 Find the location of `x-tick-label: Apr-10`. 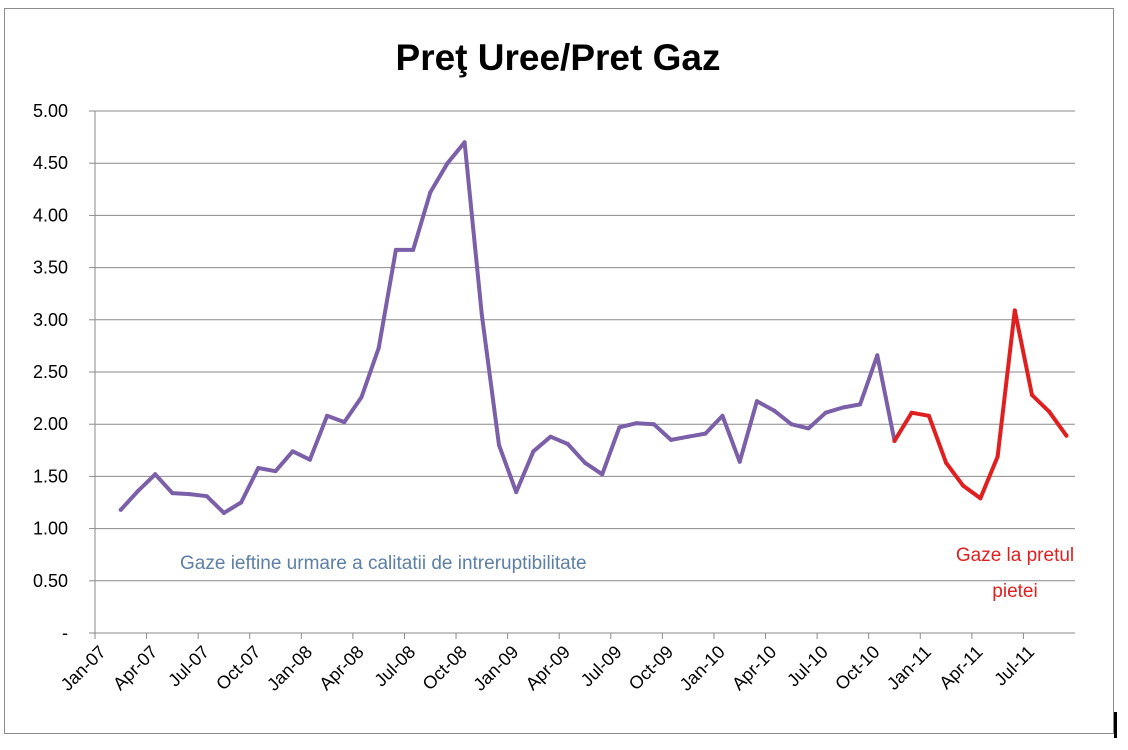

x-tick-label: Apr-10 is located at coordinates (754, 668).